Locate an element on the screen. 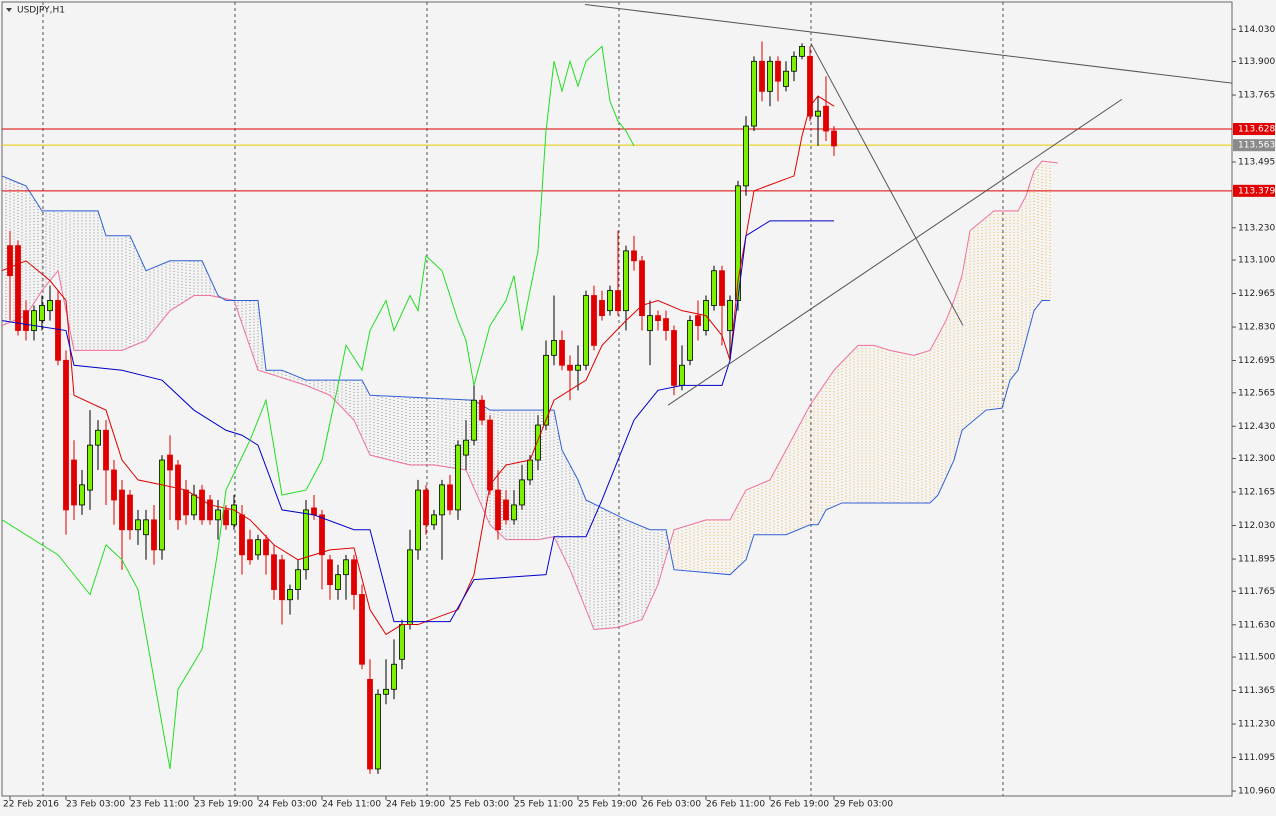  y-tick-label: 113.230 is located at coordinates (1256, 228).